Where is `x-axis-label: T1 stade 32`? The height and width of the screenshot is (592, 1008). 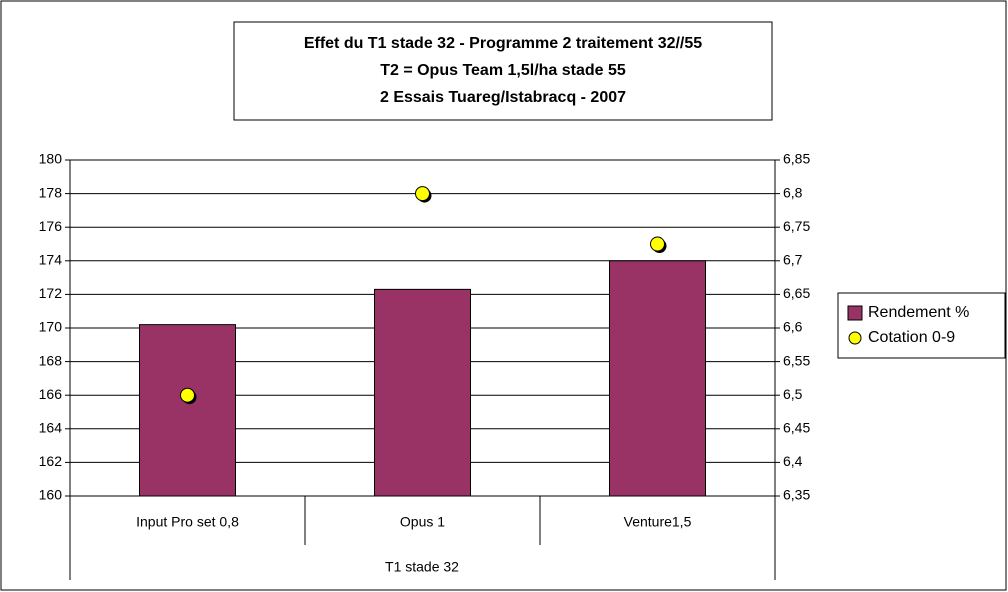
x-axis-label: T1 stade 32 is located at coordinates (422, 567).